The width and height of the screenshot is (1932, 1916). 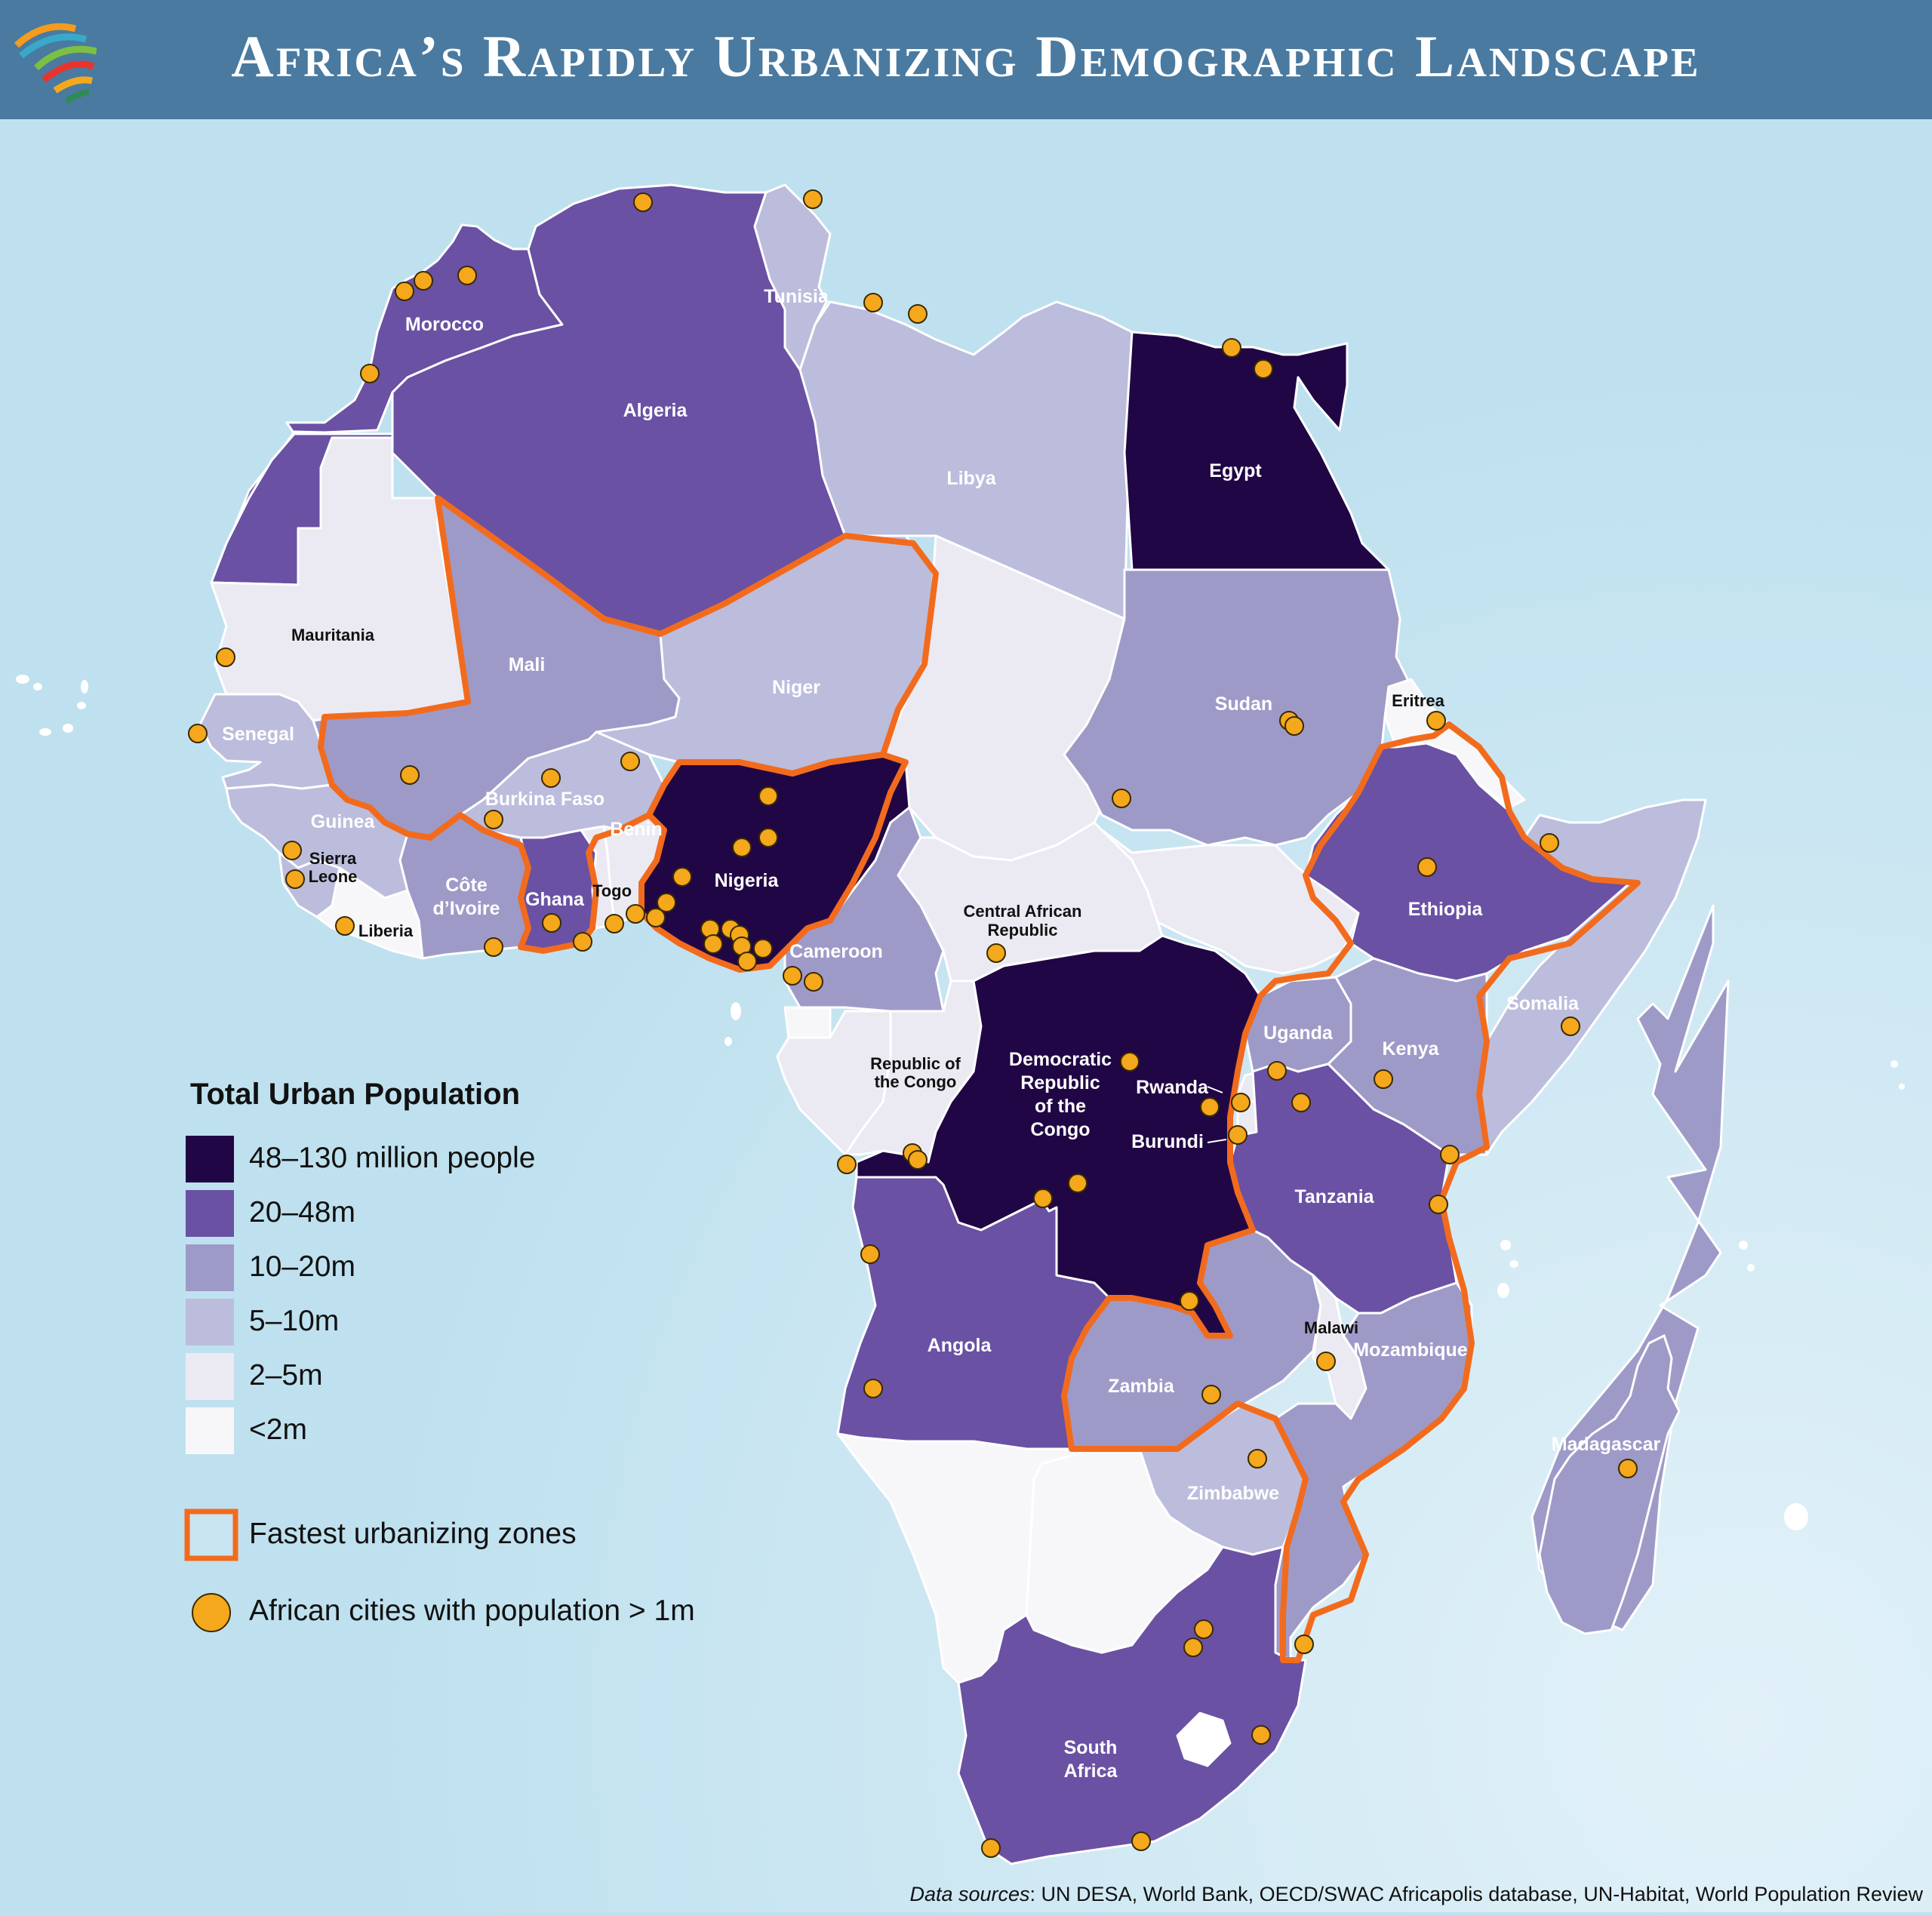 What do you see at coordinates (1132, 1705) in the screenshot?
I see `country-south-africa` at bounding box center [1132, 1705].